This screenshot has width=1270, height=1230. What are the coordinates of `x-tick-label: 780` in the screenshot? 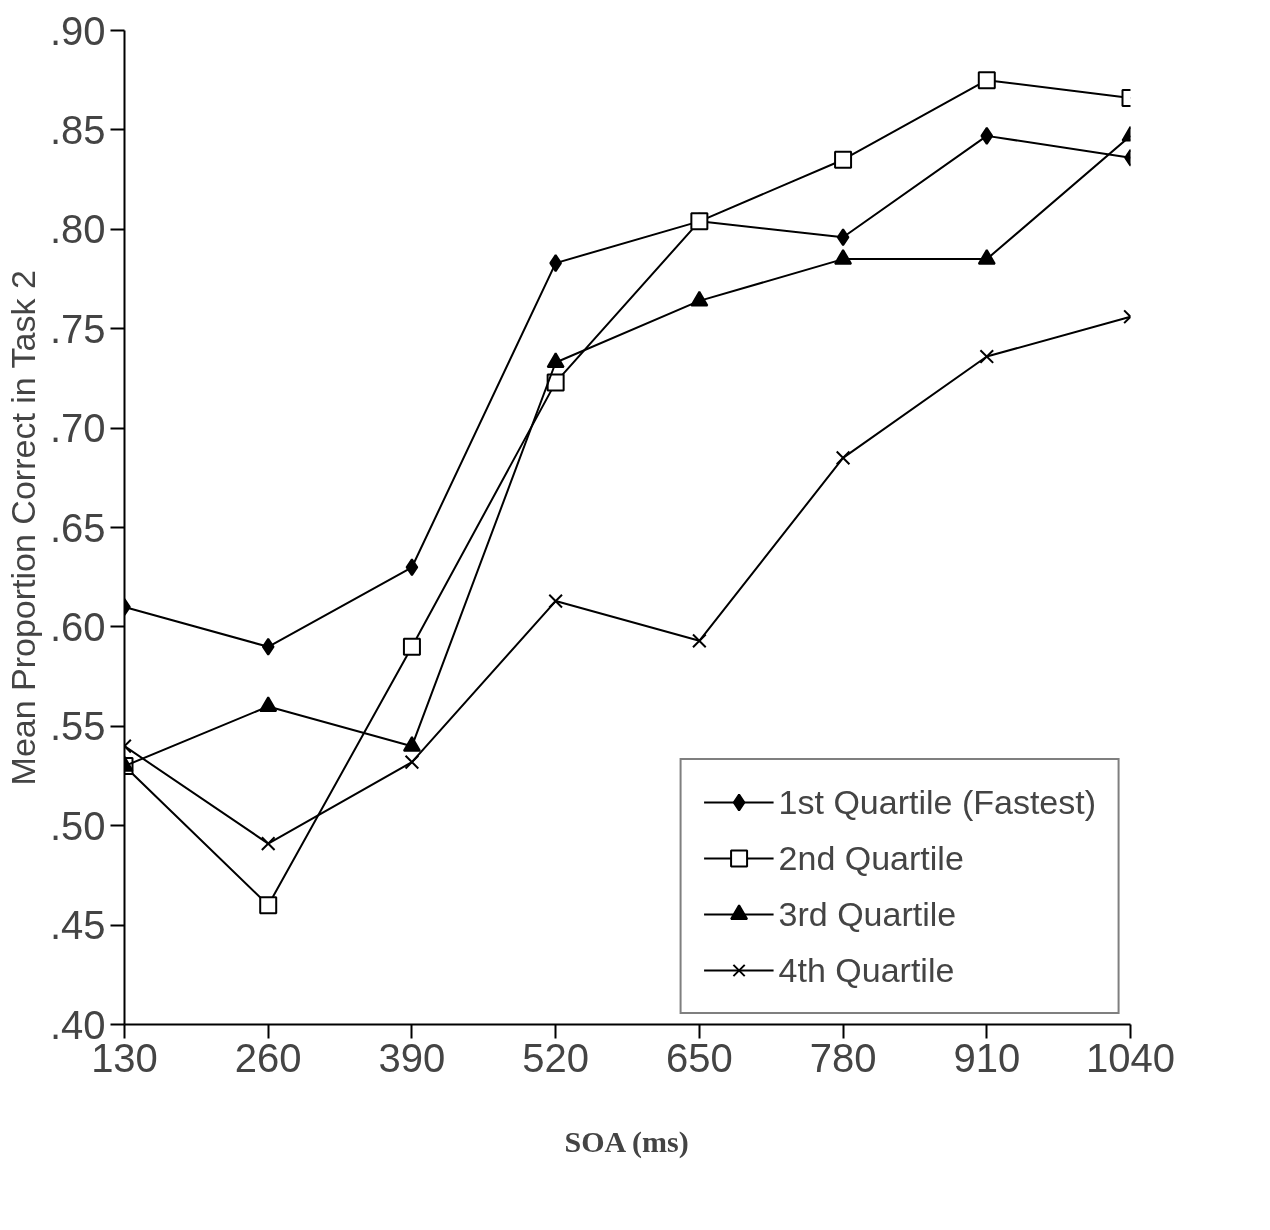 It's located at (843, 1057).